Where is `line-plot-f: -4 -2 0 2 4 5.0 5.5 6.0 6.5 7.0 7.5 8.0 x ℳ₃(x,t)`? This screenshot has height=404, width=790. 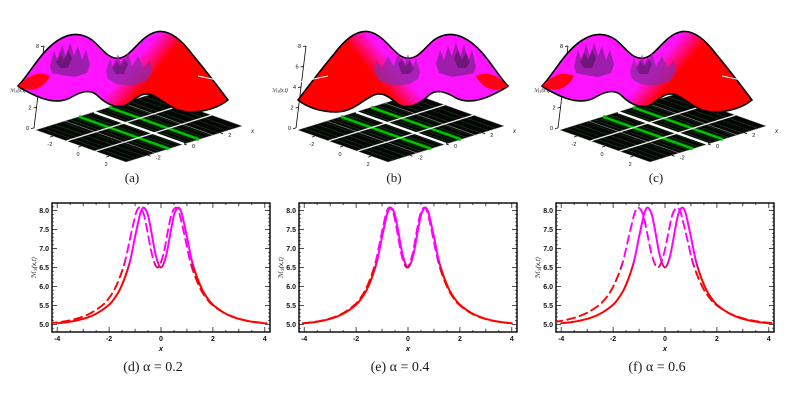
line-plot-f: -4 -2 0 2 4 5.0 5.5 6.0 6.5 7.0 7.5 8.0 x ℳ₃(x,t) is located at coordinates (655, 277).